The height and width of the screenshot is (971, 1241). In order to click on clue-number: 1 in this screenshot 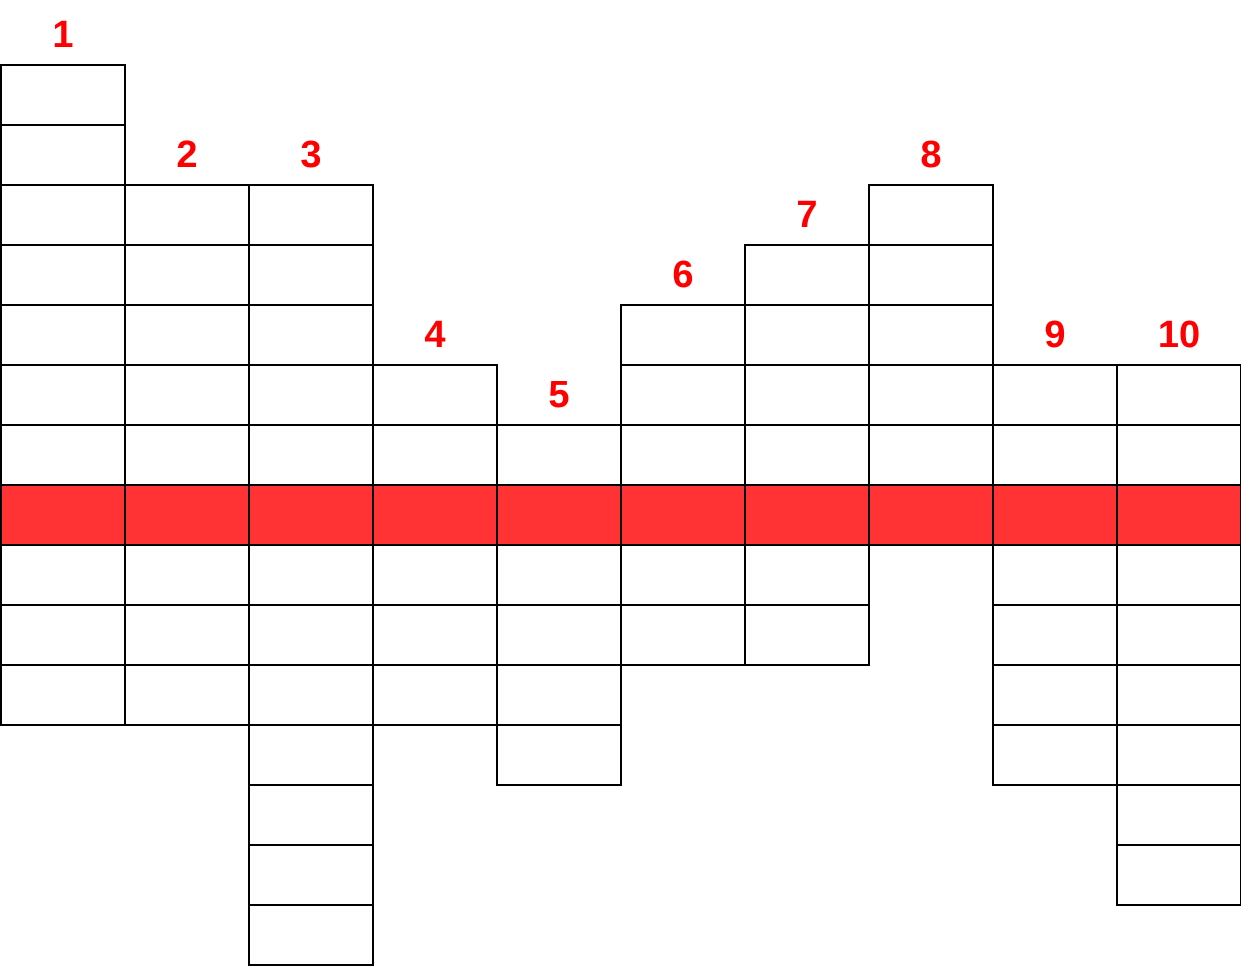, I will do `click(62, 35)`.